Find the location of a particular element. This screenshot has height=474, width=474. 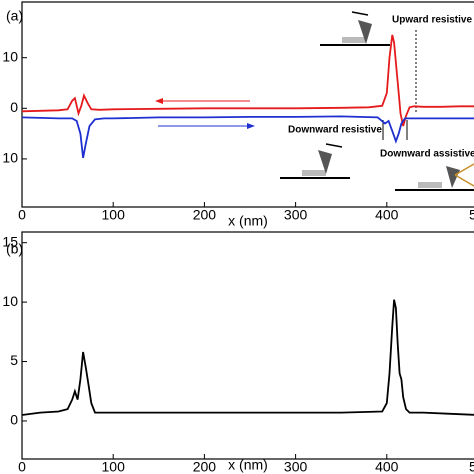

y-tick-label: 15 is located at coordinates (10, 241).